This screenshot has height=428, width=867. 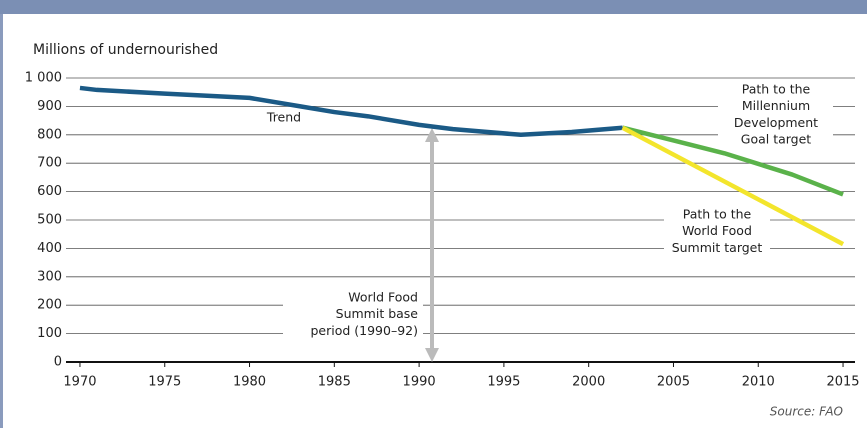 What do you see at coordinates (49, 305) in the screenshot?
I see `y-tick-label: 200` at bounding box center [49, 305].